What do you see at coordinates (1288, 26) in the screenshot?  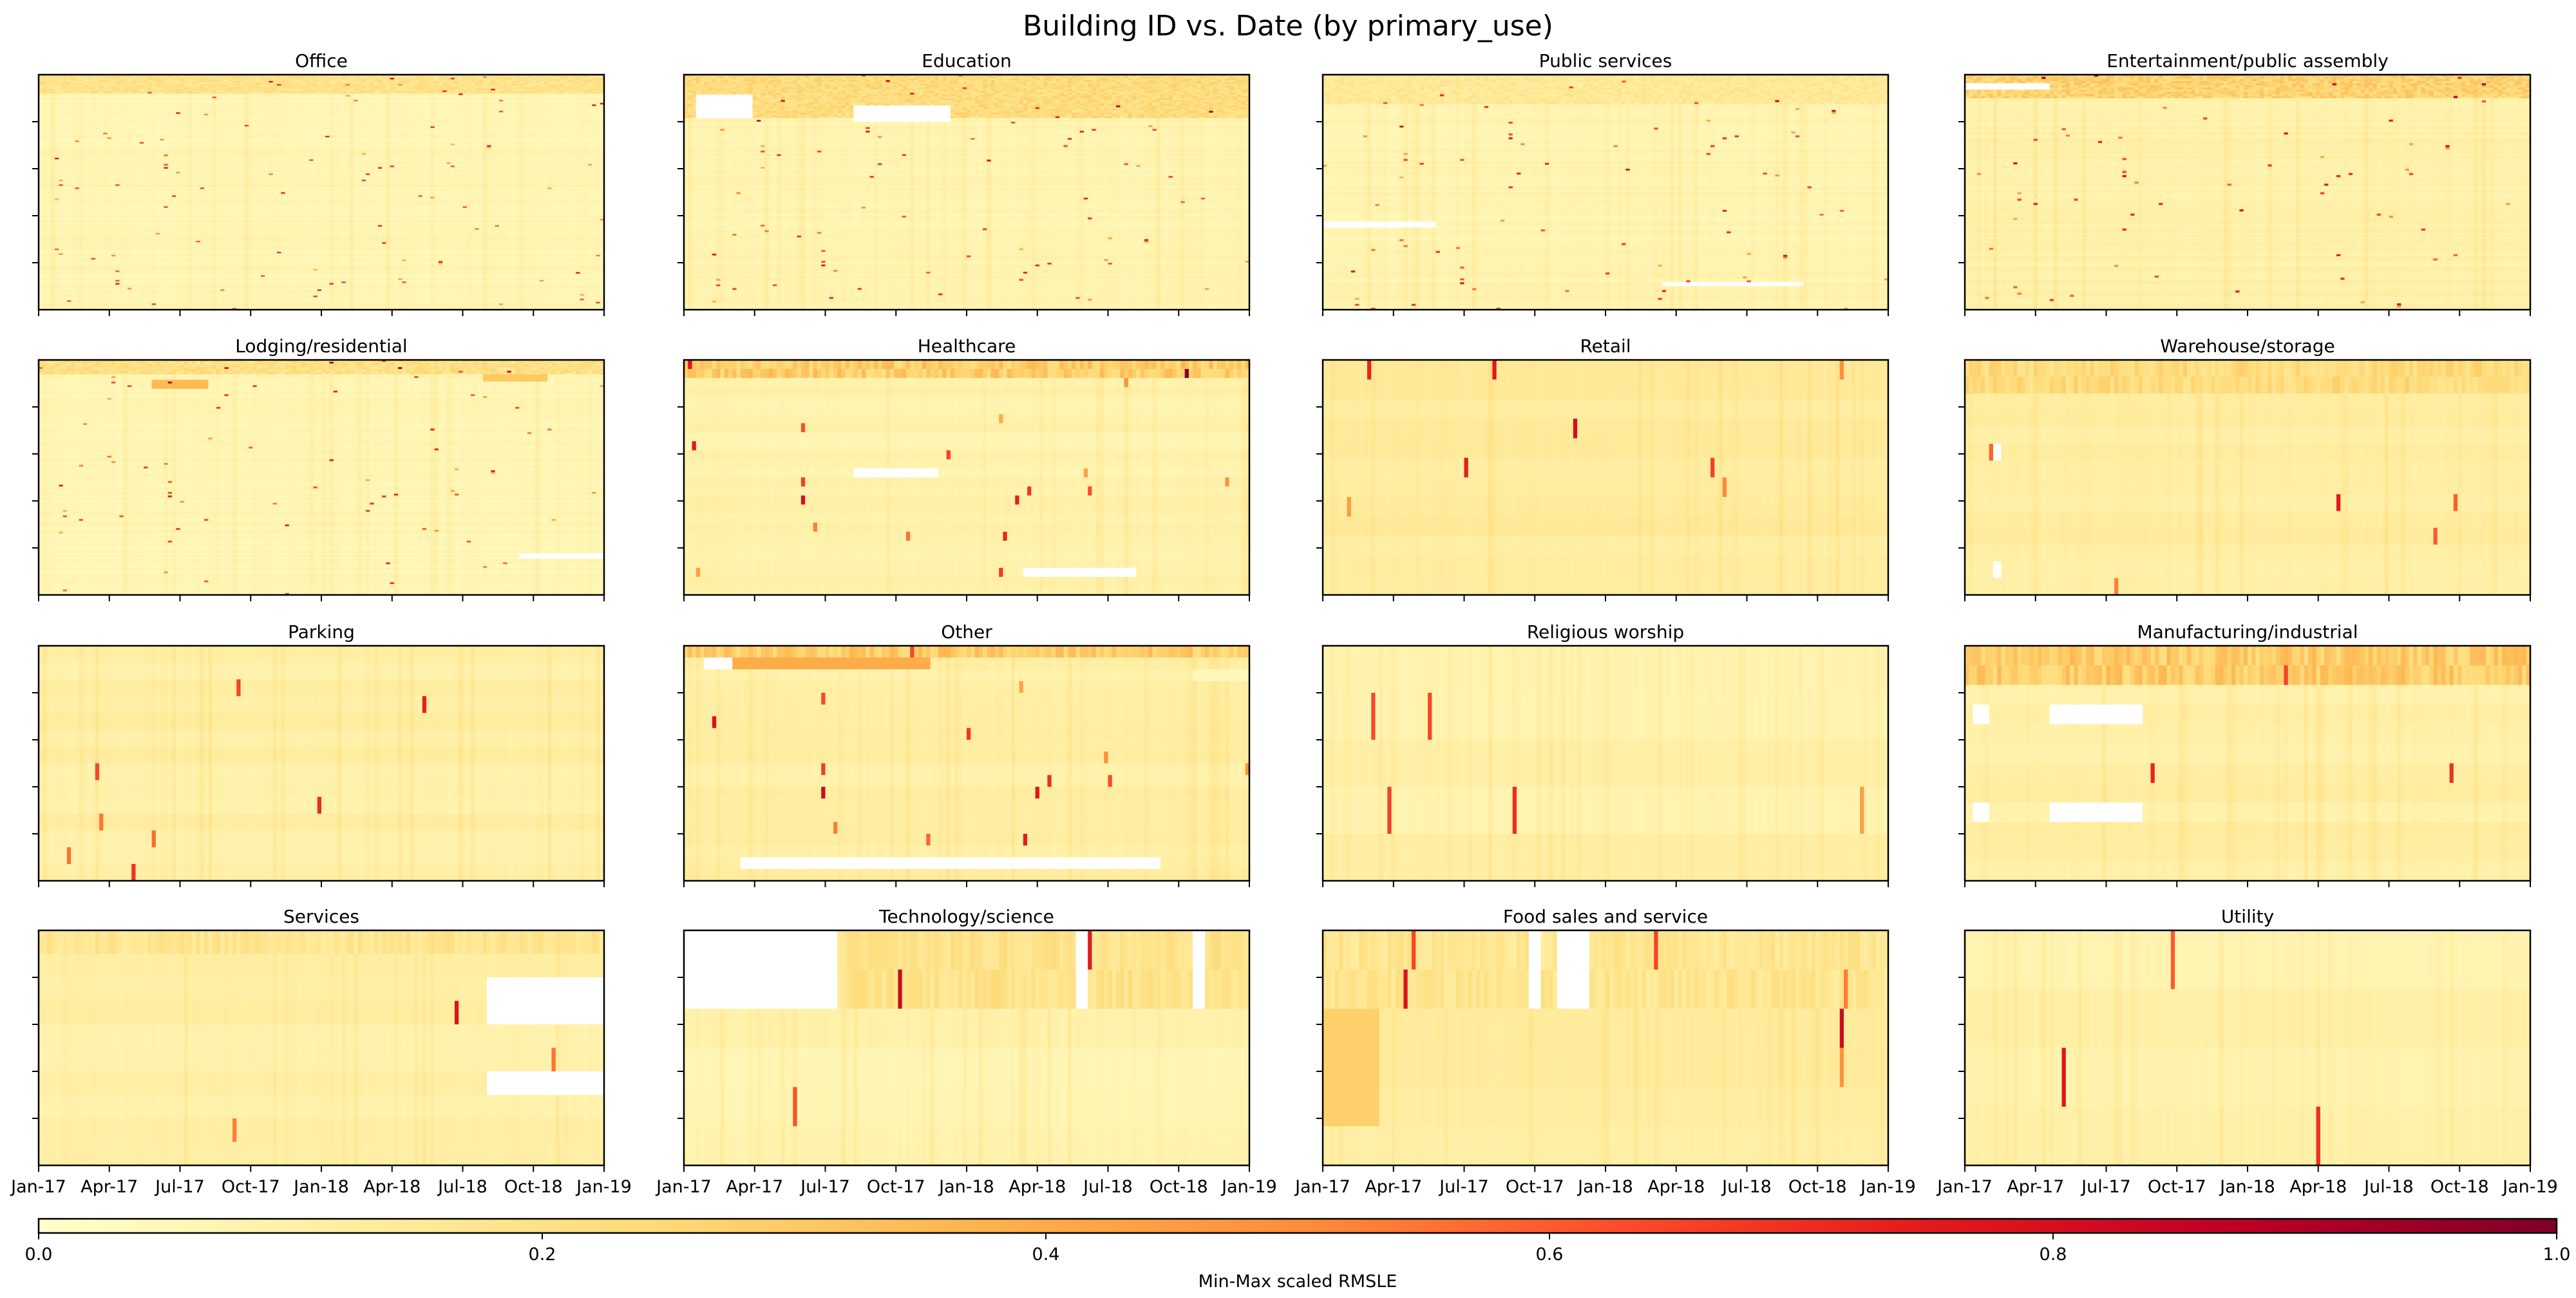 I see `chart-title: Building ID vs. Date (by primary_use)` at bounding box center [1288, 26].